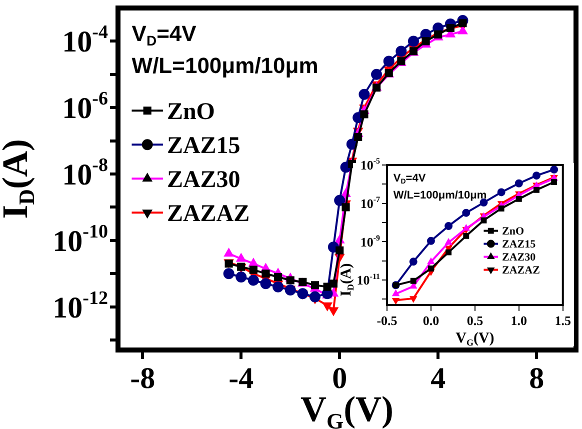 This screenshot has width=582, height=429. What do you see at coordinates (431, 320) in the screenshot?
I see `x-tick-label: 0.0` at bounding box center [431, 320].